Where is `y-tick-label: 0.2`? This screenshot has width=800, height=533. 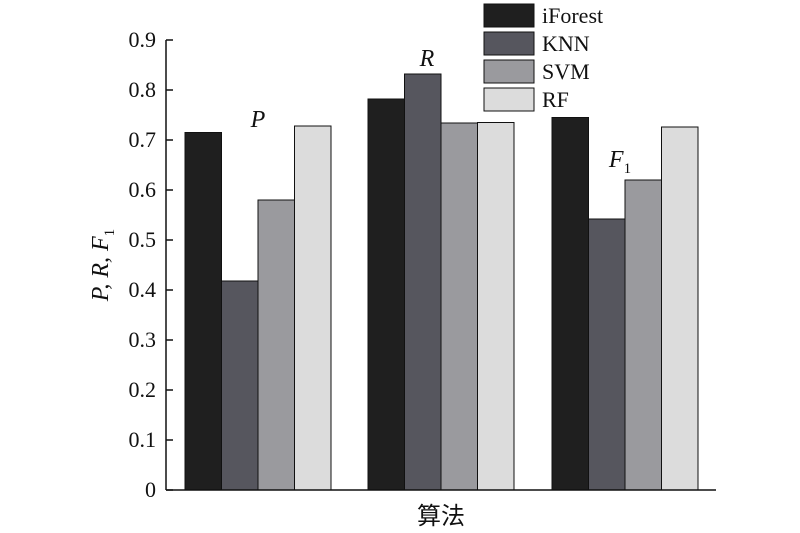 y-tick-label: 0.2 is located at coordinates (143, 389).